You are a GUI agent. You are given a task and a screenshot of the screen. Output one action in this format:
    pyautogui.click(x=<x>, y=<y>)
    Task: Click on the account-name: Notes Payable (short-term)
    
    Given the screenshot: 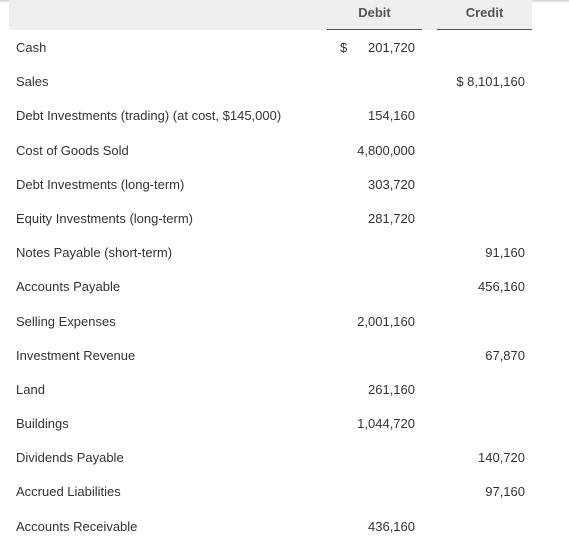 What is the action you would take?
    pyautogui.click(x=94, y=253)
    